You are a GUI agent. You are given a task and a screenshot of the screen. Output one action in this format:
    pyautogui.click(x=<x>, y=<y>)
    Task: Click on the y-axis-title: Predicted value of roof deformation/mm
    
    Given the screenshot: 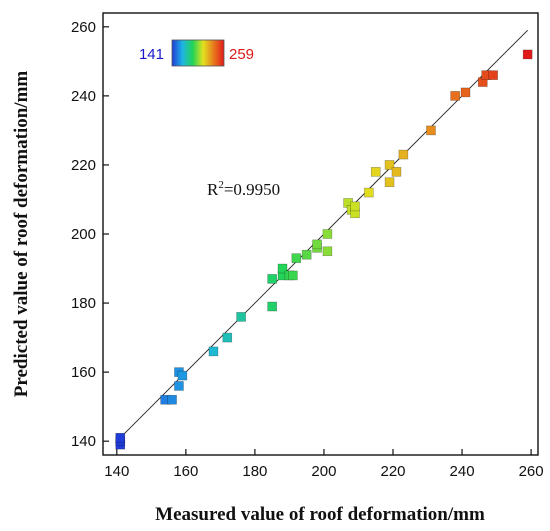 What is the action you would take?
    pyautogui.click(x=21, y=234)
    